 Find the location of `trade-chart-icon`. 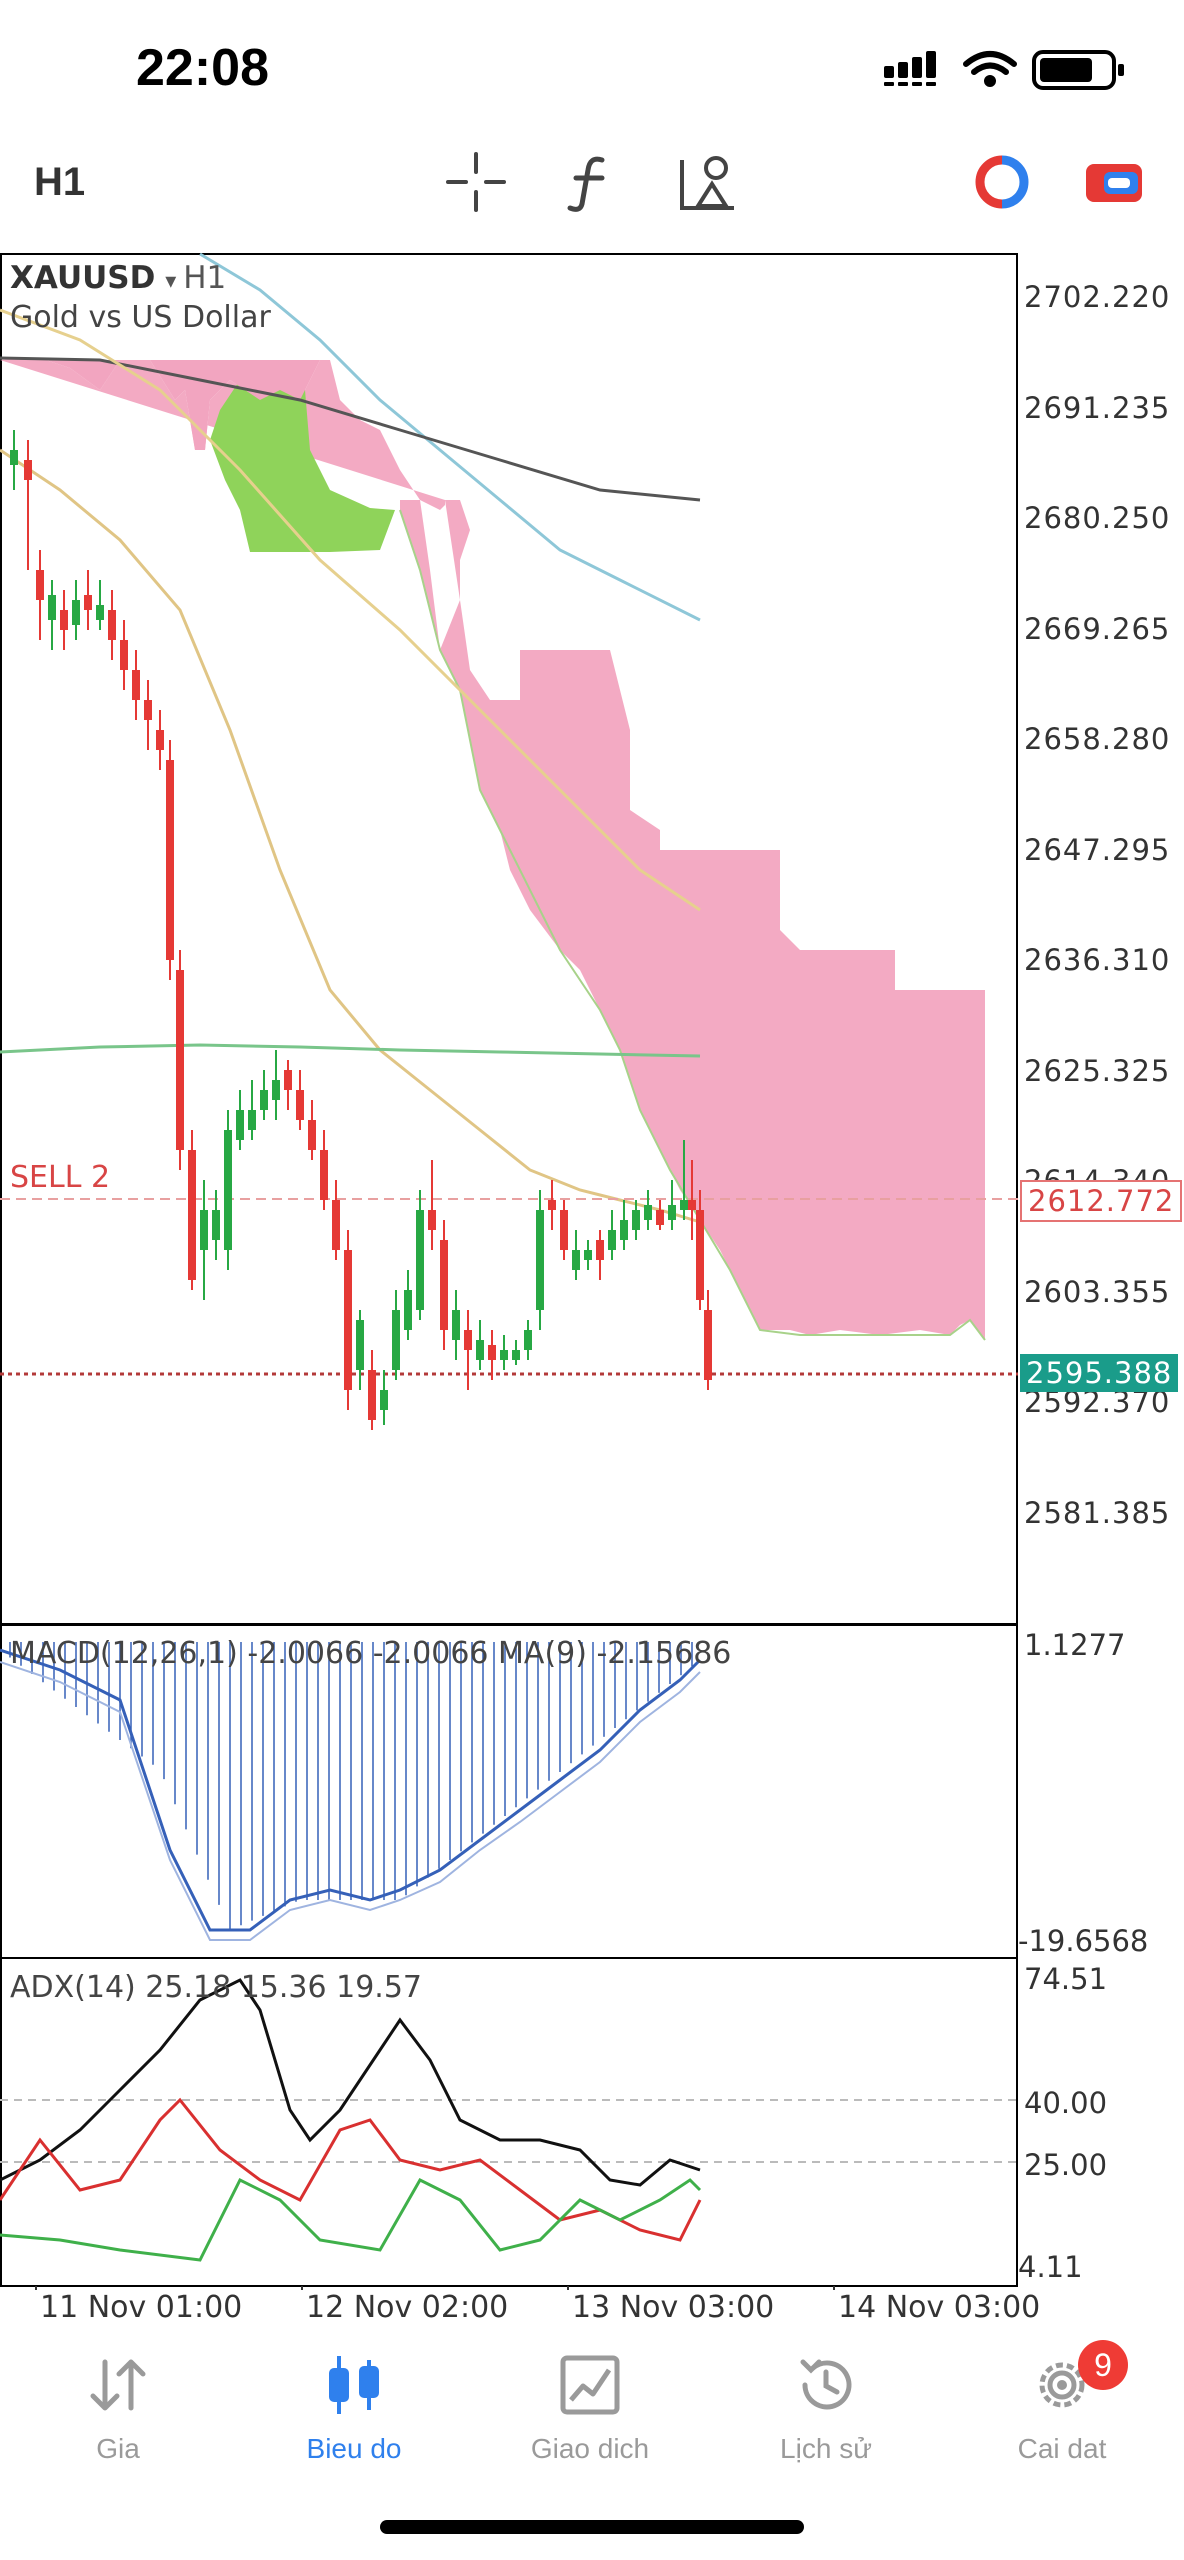

trade-chart-icon is located at coordinates (590, 2385).